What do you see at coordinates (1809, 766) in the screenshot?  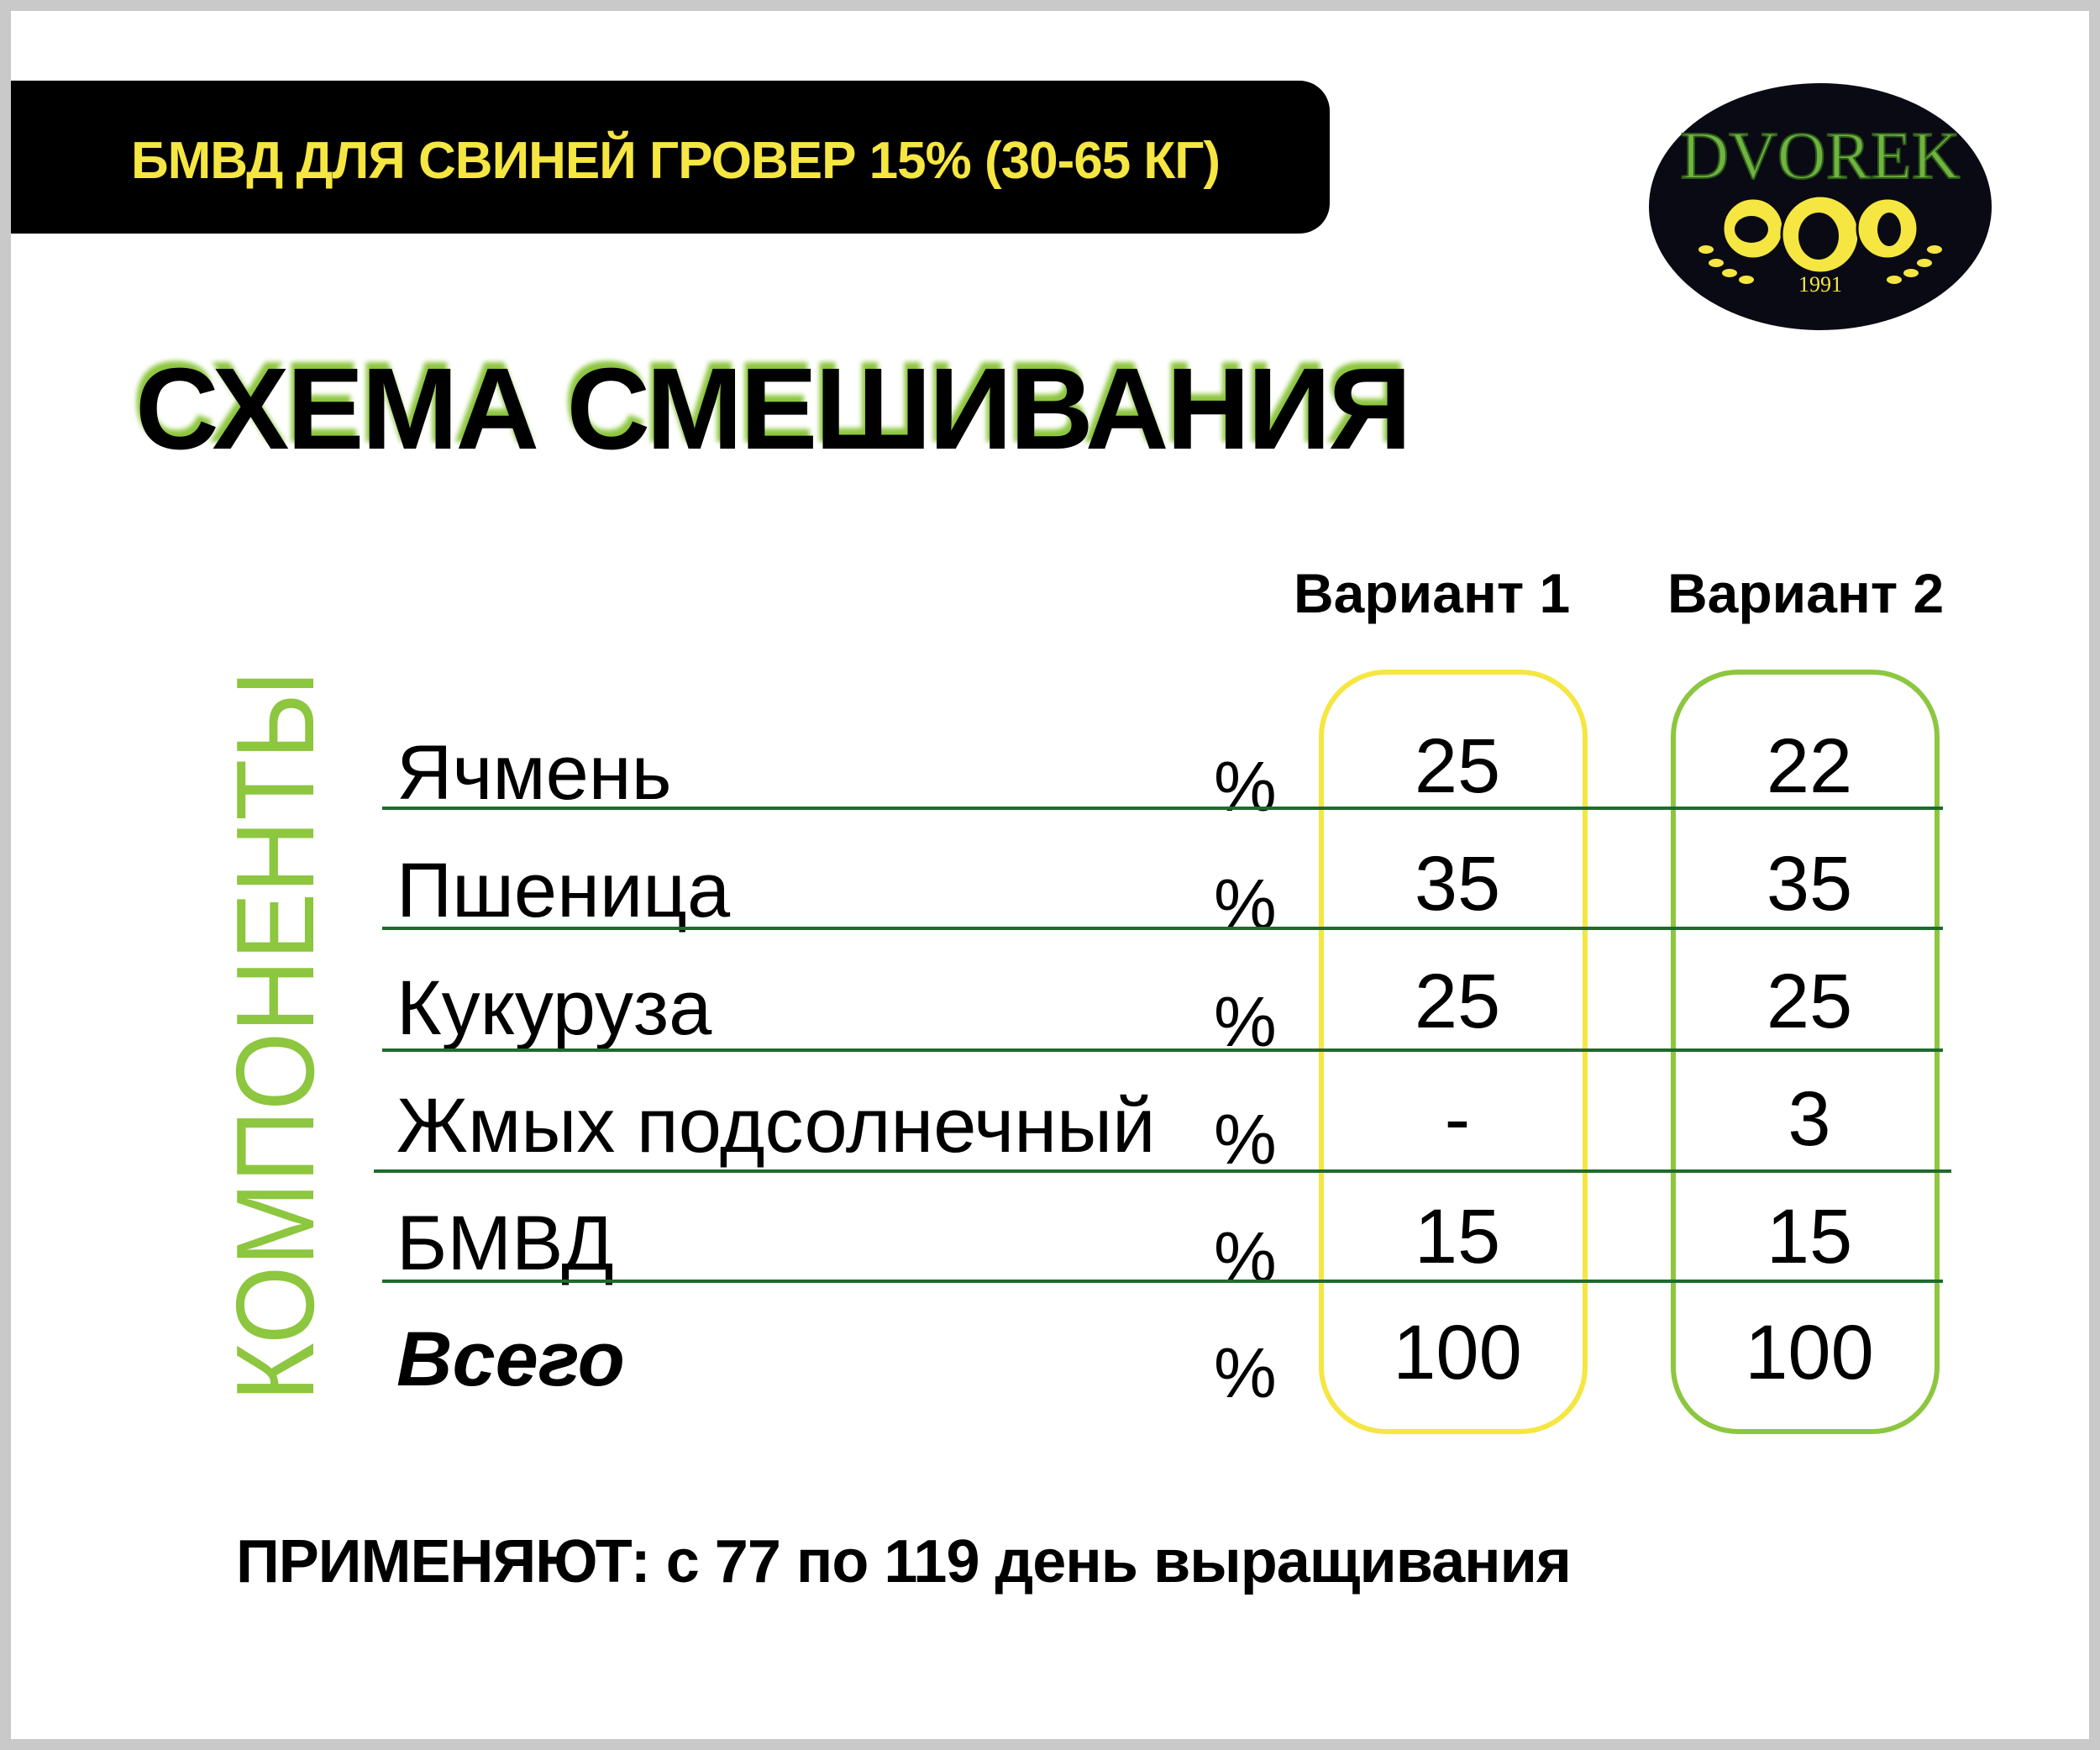 I see `row-value-variant-2: 22` at bounding box center [1809, 766].